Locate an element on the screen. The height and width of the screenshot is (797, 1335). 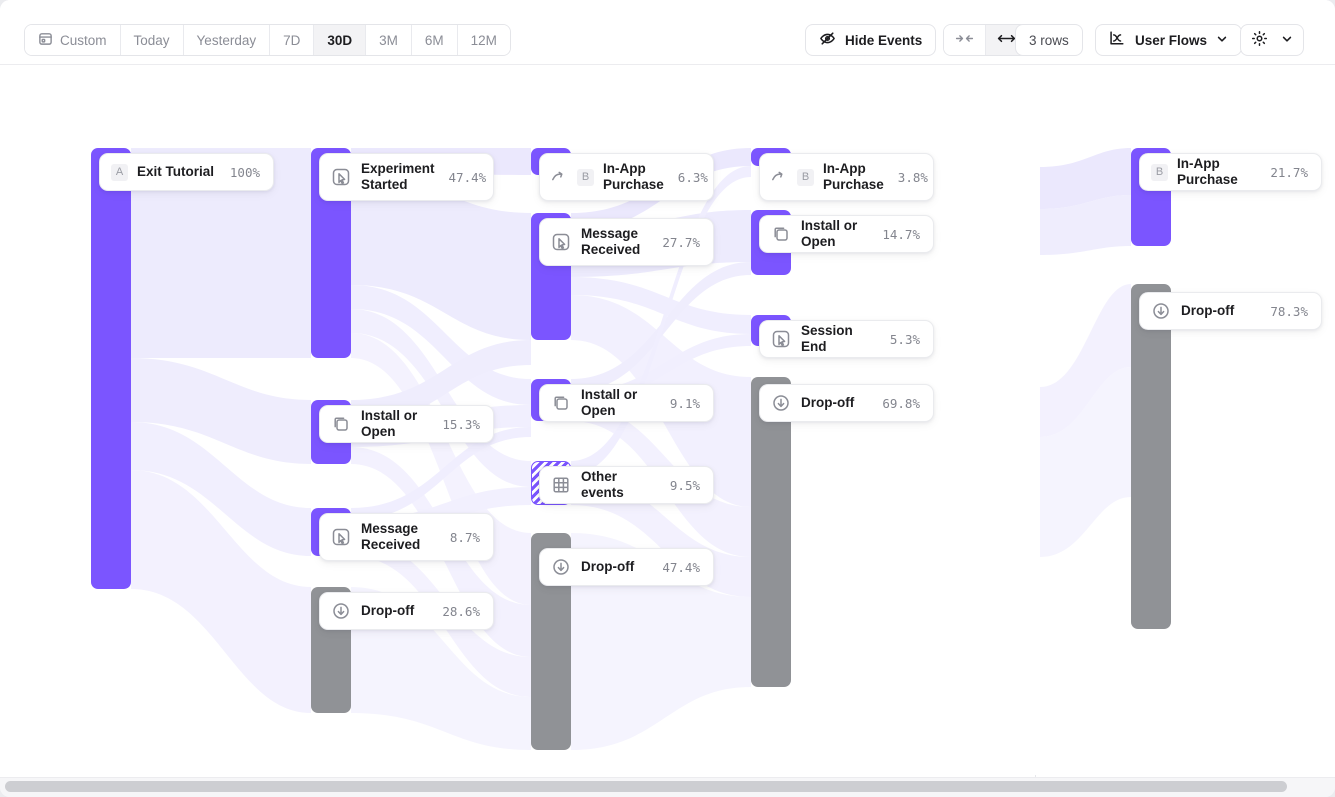
node-percent: 69.8% is located at coordinates (901, 403).